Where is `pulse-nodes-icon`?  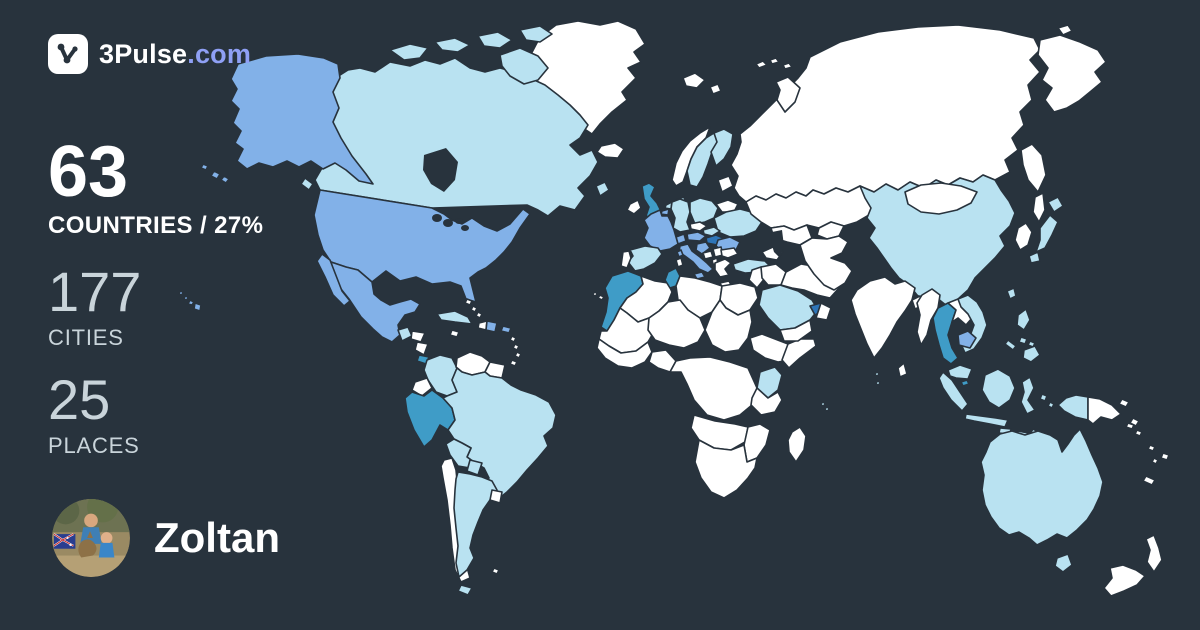 pulse-nodes-icon is located at coordinates (67, 53).